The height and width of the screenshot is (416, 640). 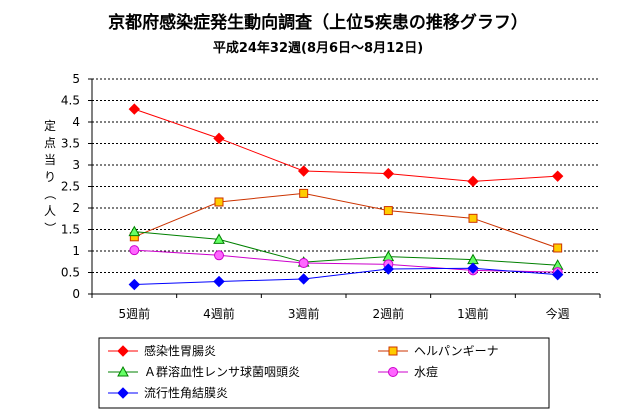 What do you see at coordinates (50, 143) in the screenshot?
I see `y-axis-label-char: 点` at bounding box center [50, 143].